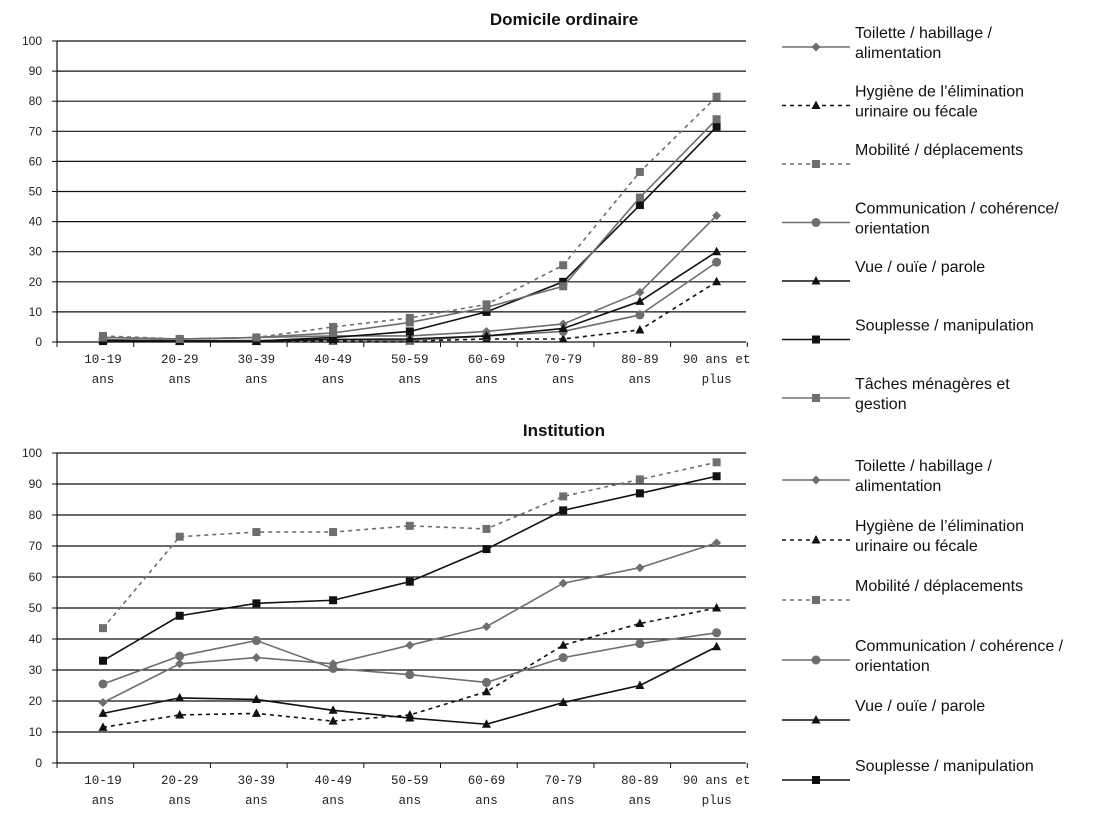 This screenshot has width=1119, height=821. I want to click on series-souplesse-manipulation, so click(410, 568).